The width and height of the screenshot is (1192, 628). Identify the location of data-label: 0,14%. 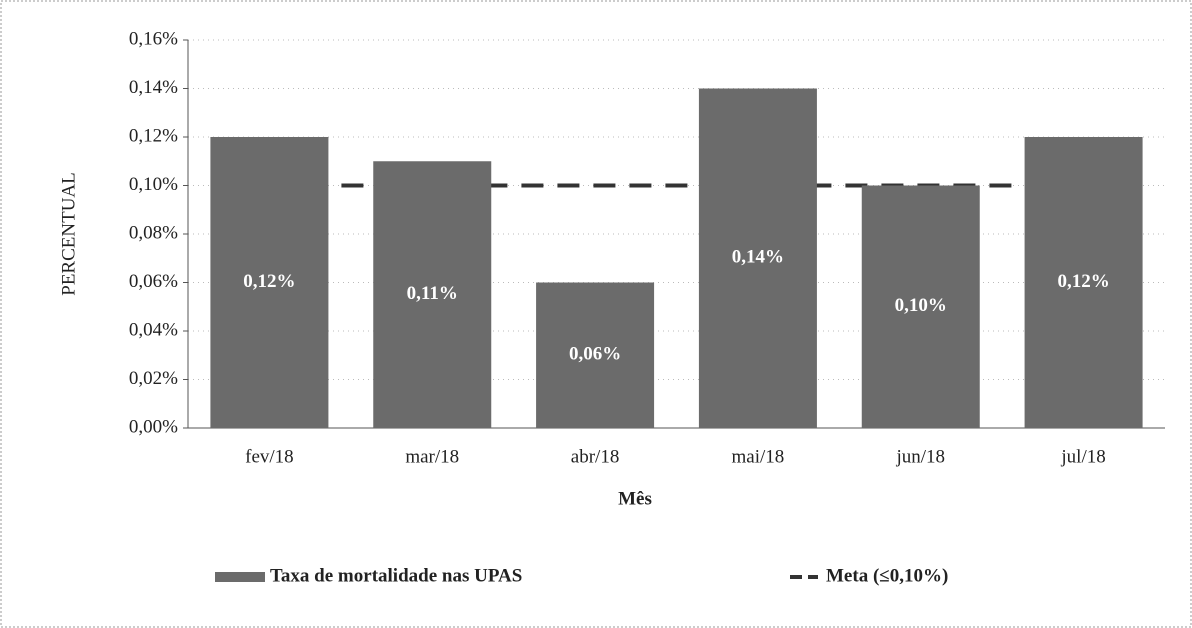
(758, 257).